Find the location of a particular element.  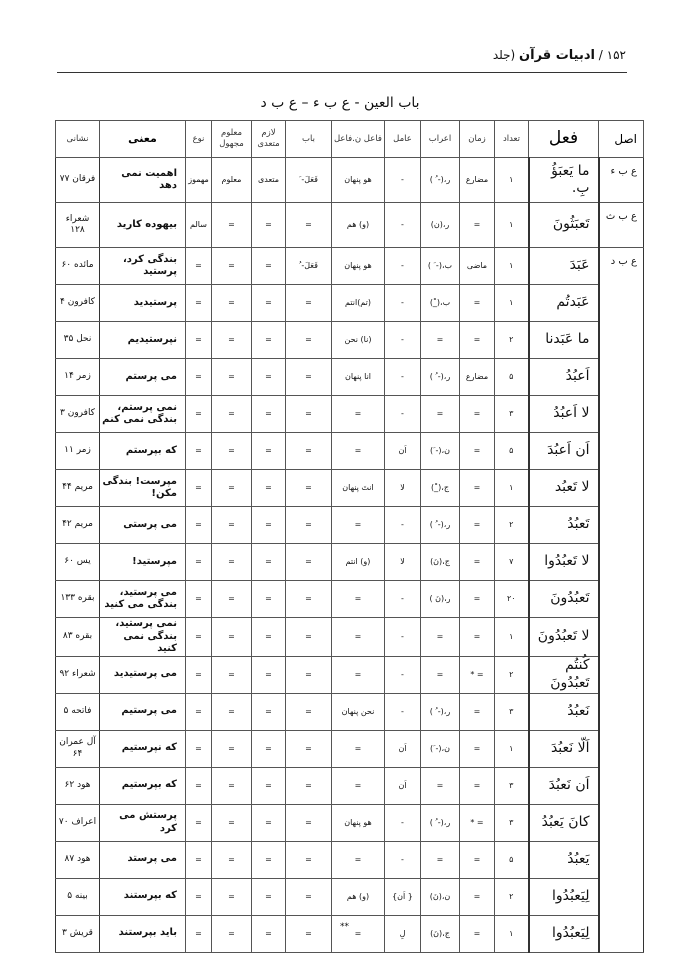

cell-fel: کُنتُم تَعبُدُونَ is located at coordinates (563, 674).